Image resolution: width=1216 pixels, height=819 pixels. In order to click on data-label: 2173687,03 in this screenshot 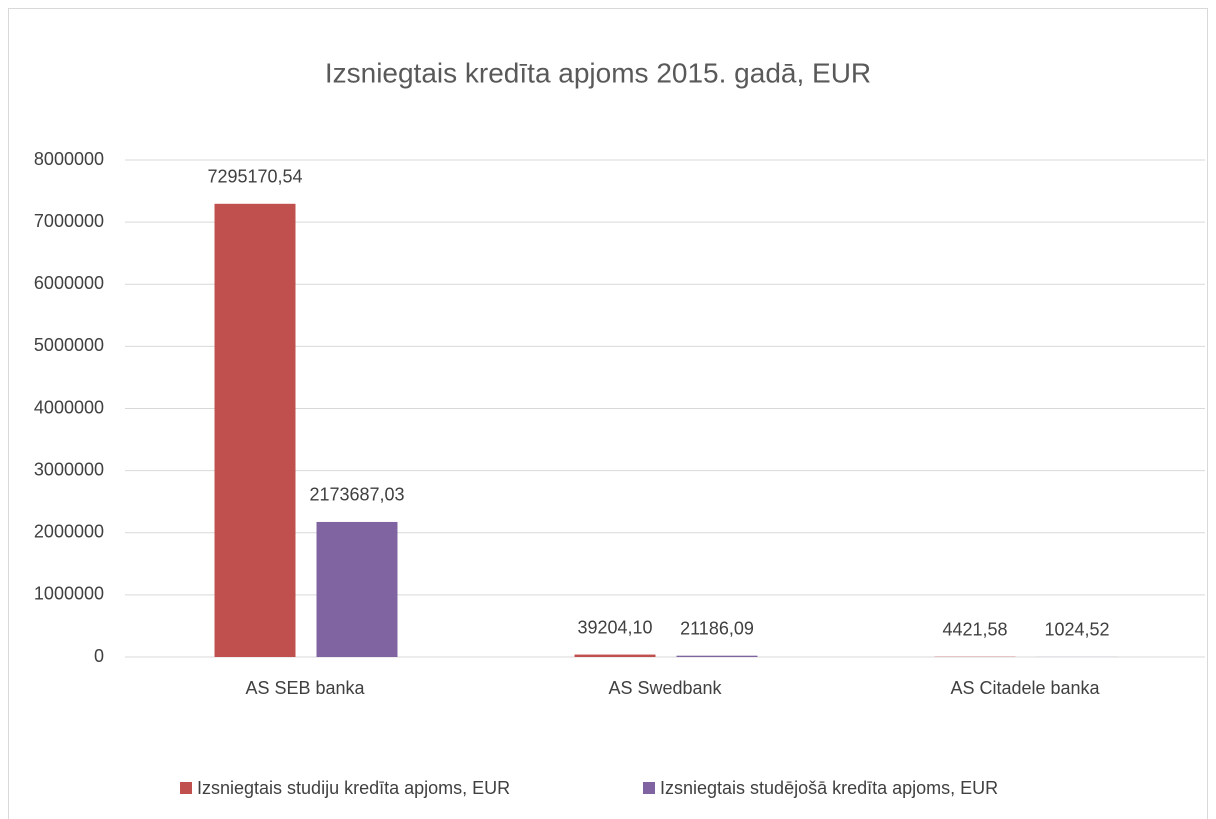, I will do `click(356, 495)`.